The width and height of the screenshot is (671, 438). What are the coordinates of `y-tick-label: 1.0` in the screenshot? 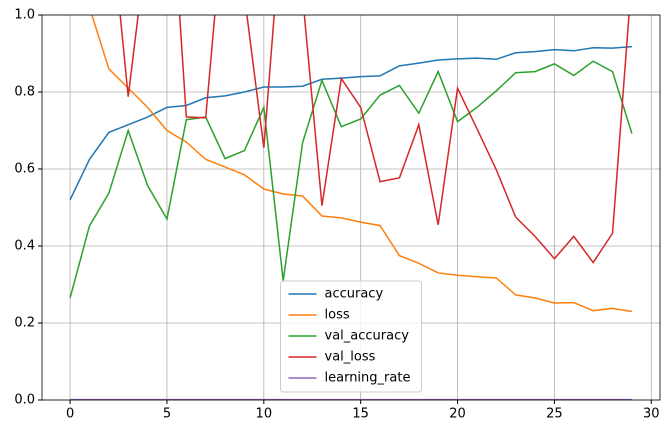 It's located at (24, 15).